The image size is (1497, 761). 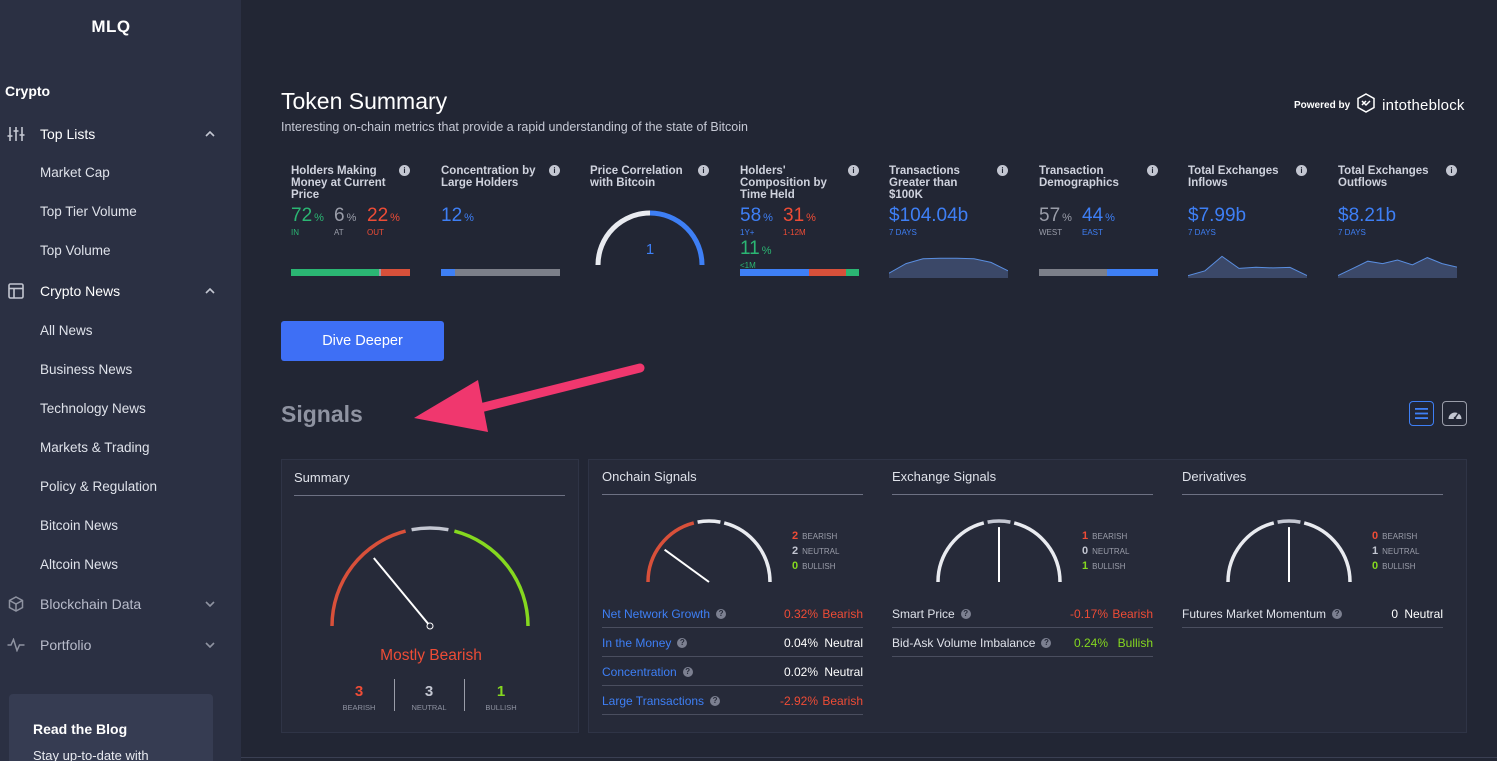 What do you see at coordinates (1395, 551) in the screenshot?
I see `count-row-neutral: 1 NEUTRAL` at bounding box center [1395, 551].